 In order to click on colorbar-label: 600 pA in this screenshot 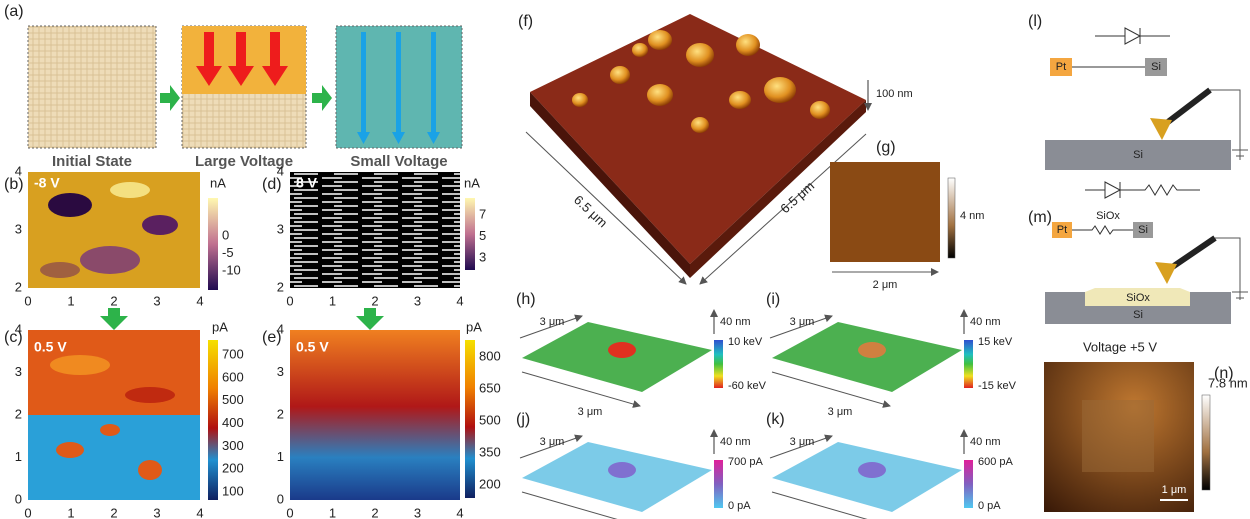, I will do `click(996, 462)`.